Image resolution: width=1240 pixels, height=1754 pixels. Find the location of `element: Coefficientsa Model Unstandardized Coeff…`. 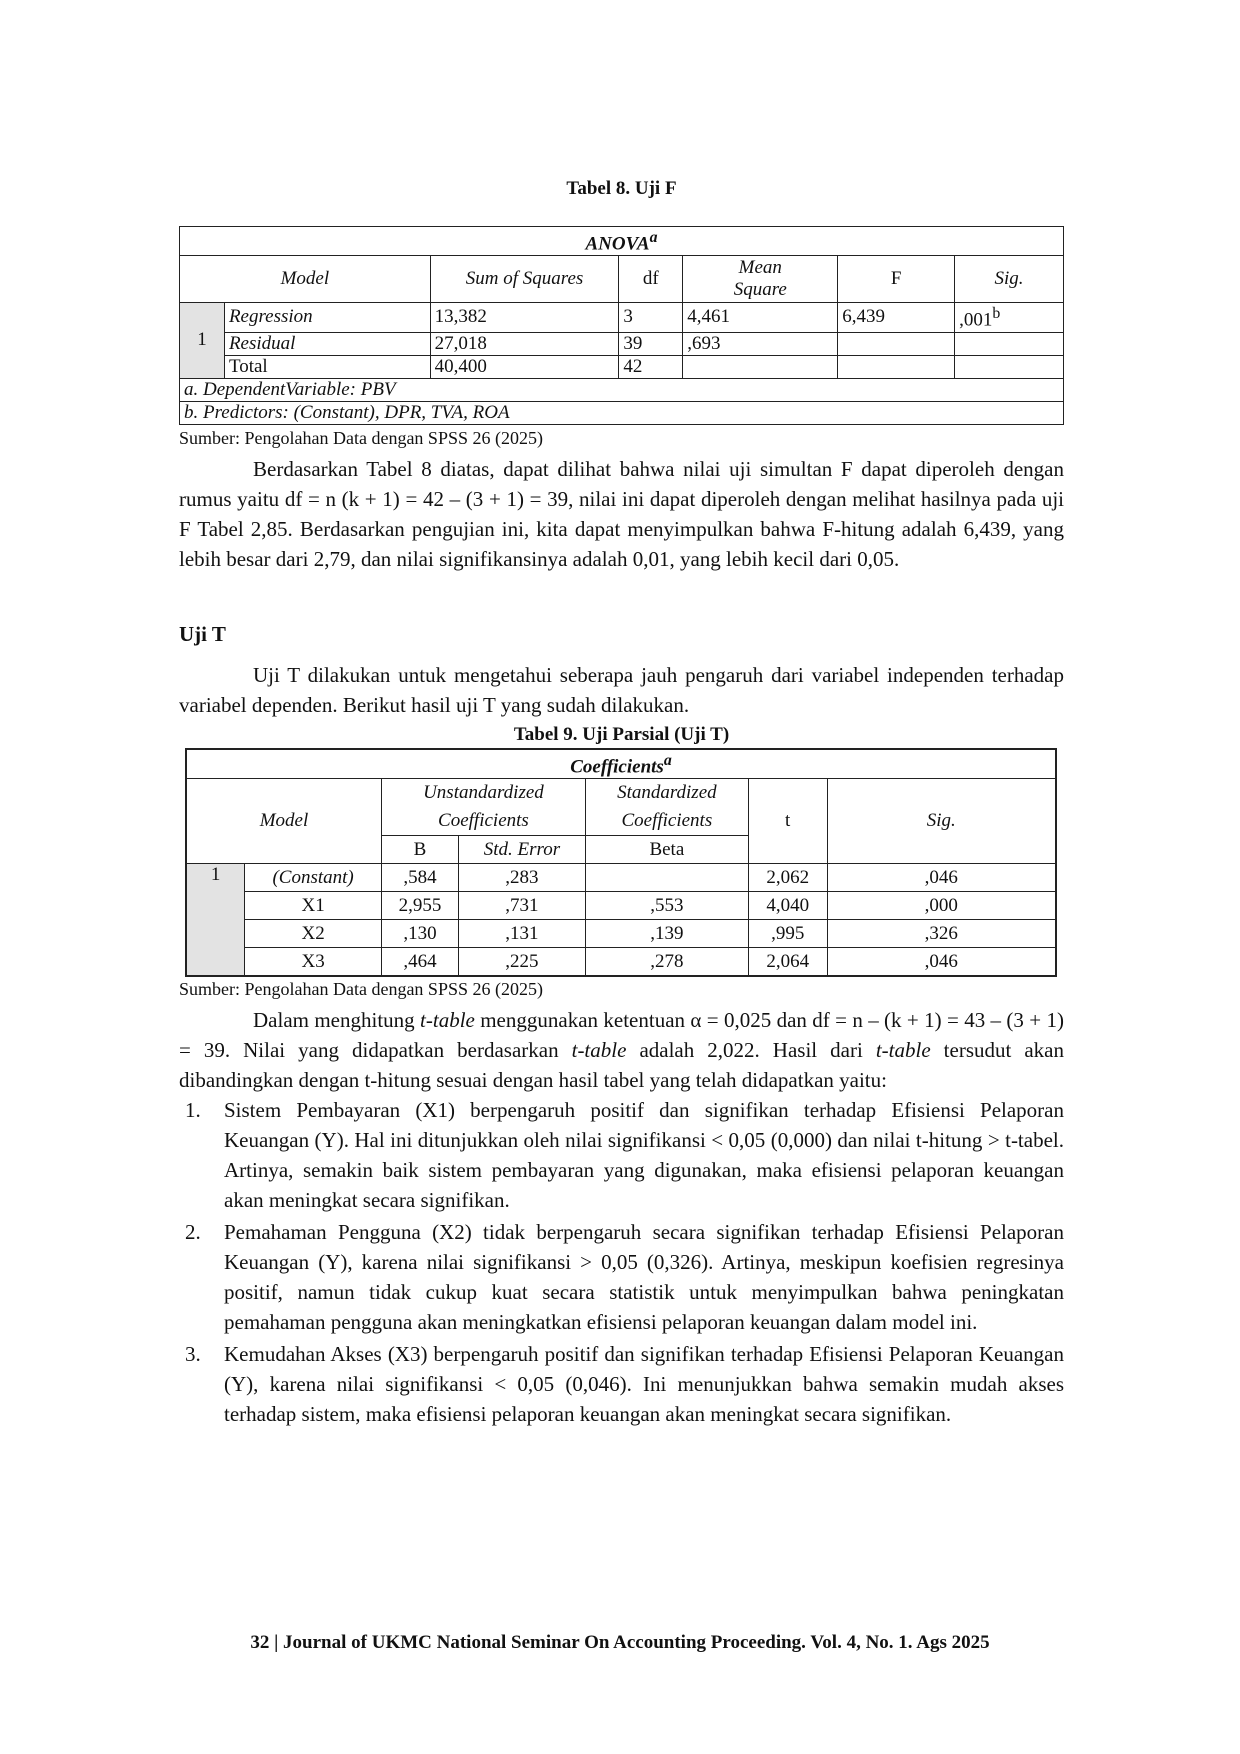

element: Coefficientsa Model Unstandardized Coeff… is located at coordinates (621, 862).